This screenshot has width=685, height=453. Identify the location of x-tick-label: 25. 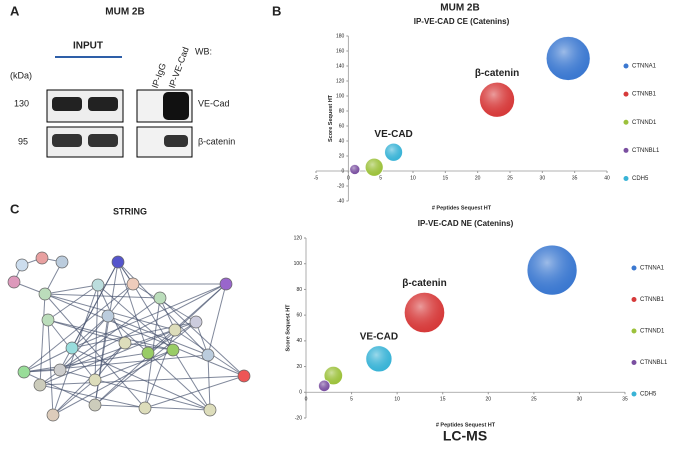
(510, 178).